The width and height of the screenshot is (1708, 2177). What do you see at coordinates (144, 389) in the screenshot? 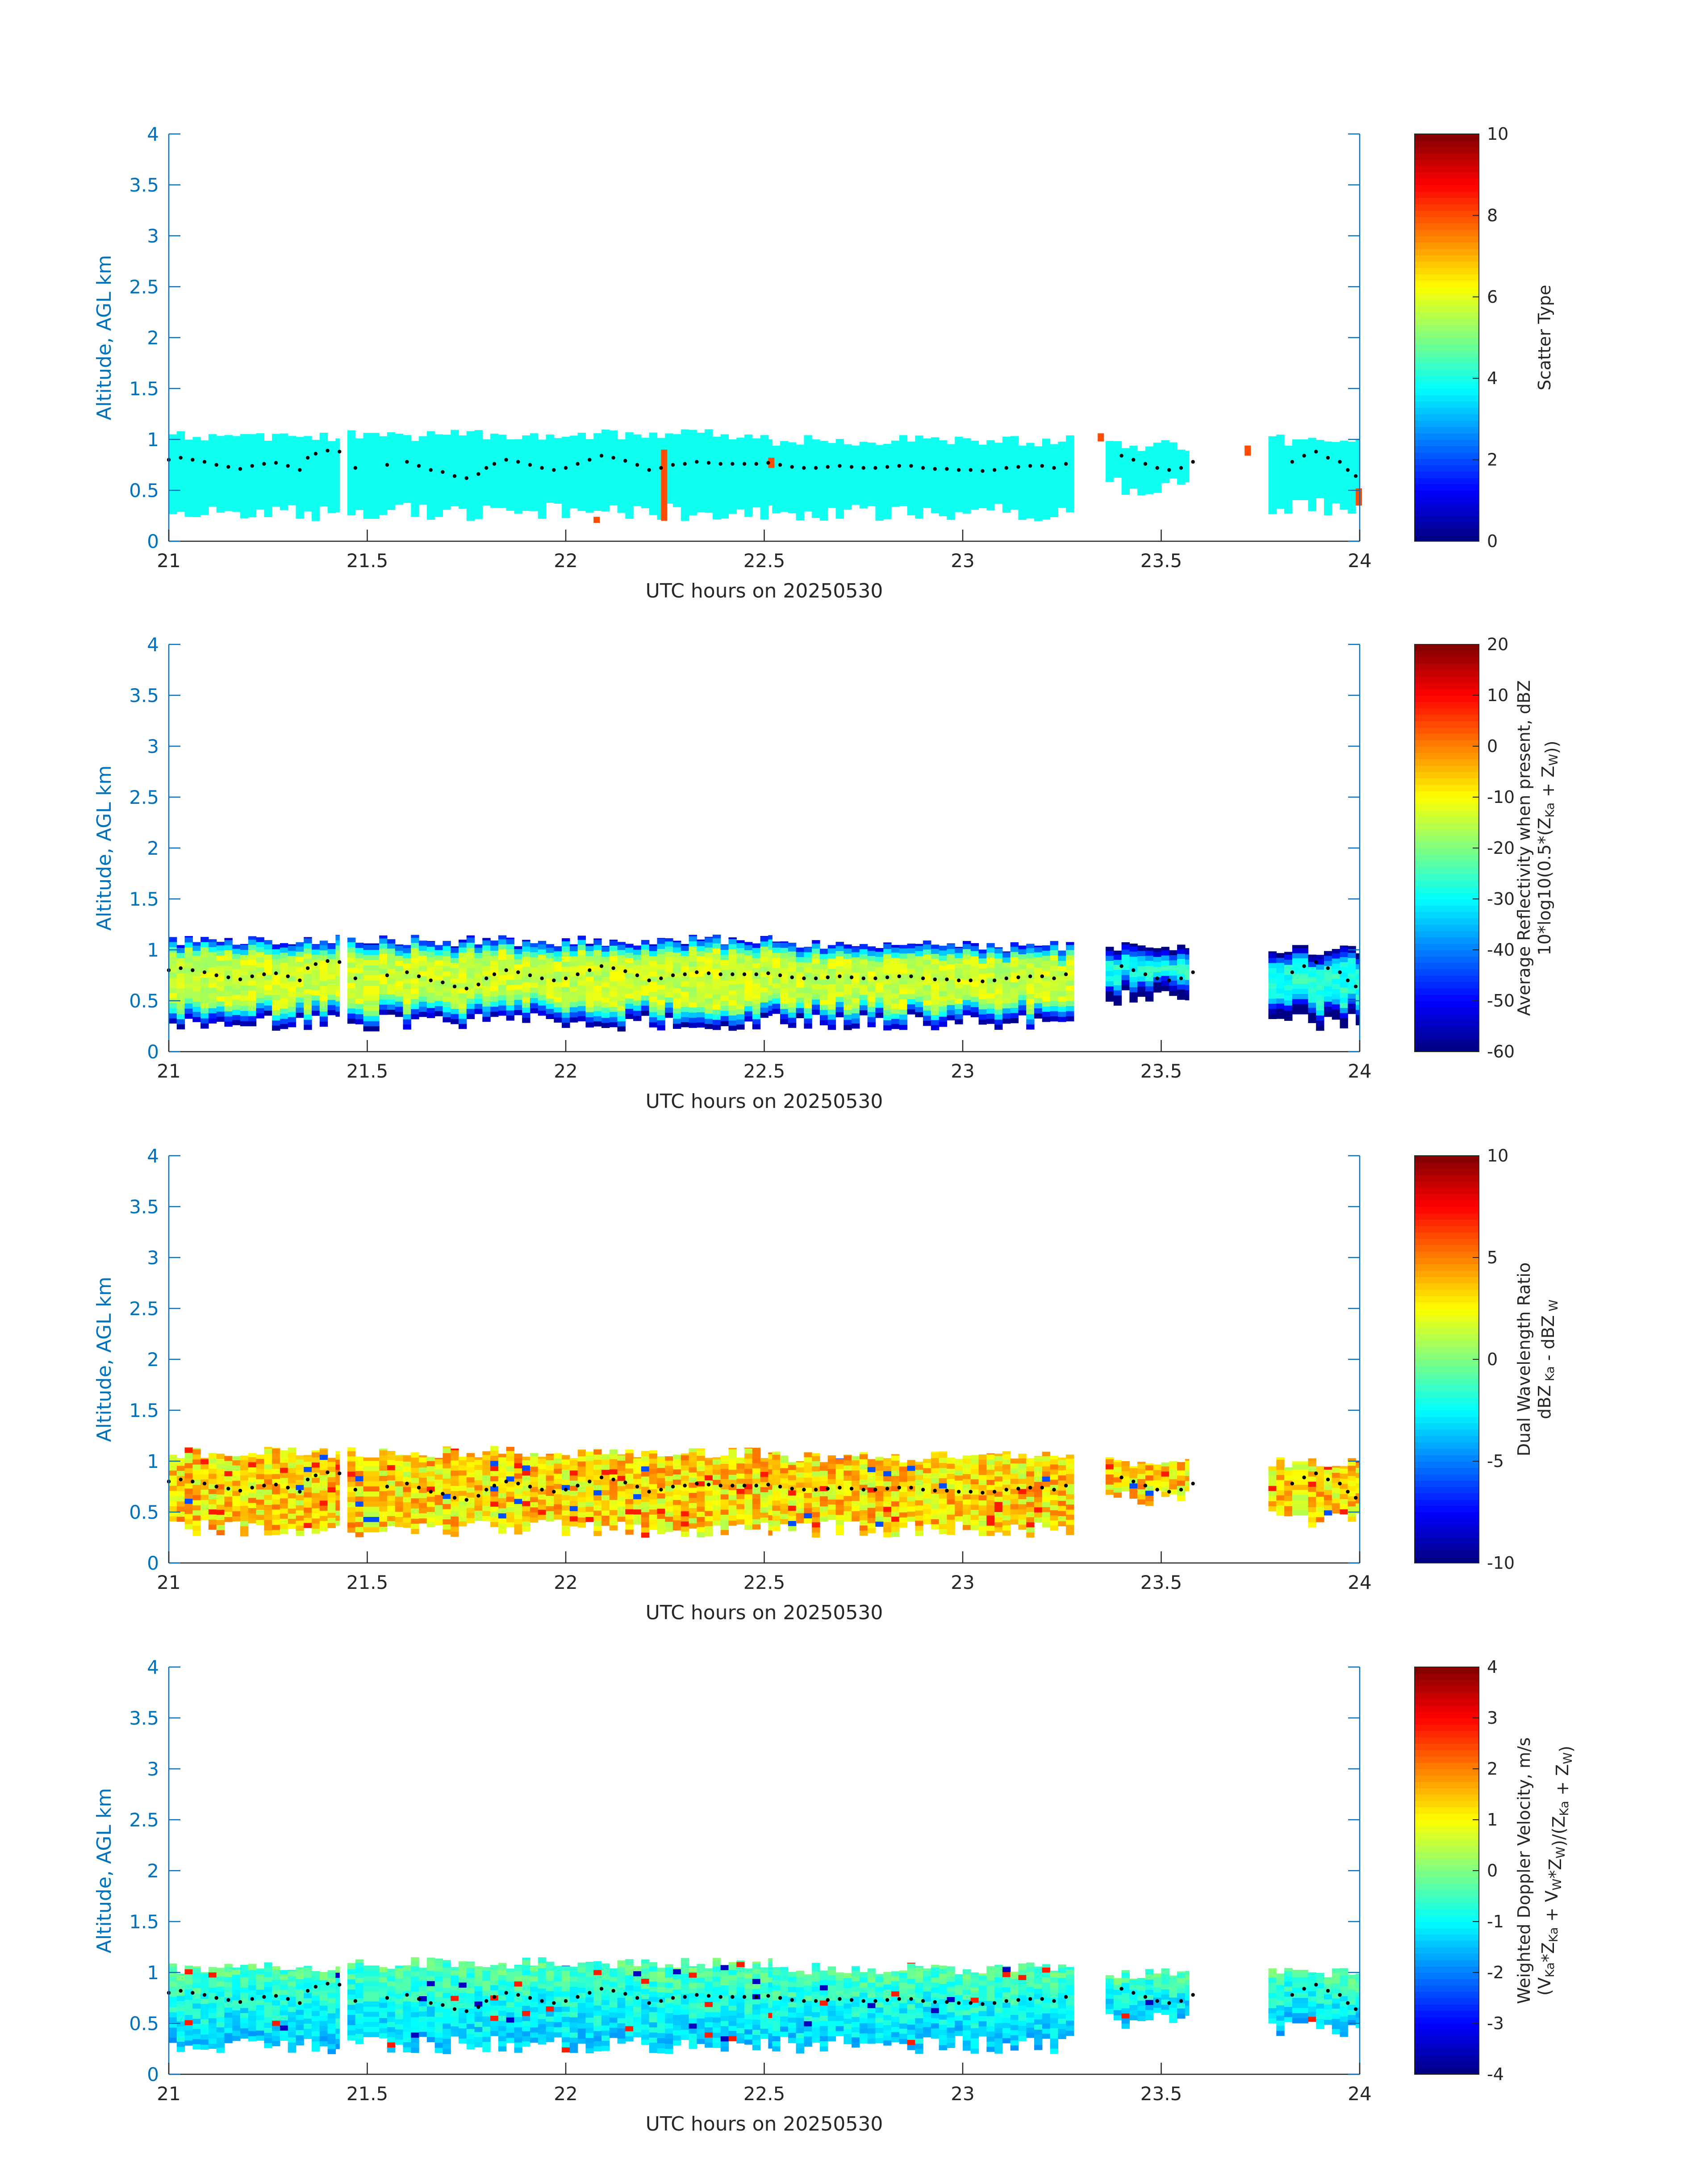
I see `y-tick-label: 1.5` at bounding box center [144, 389].